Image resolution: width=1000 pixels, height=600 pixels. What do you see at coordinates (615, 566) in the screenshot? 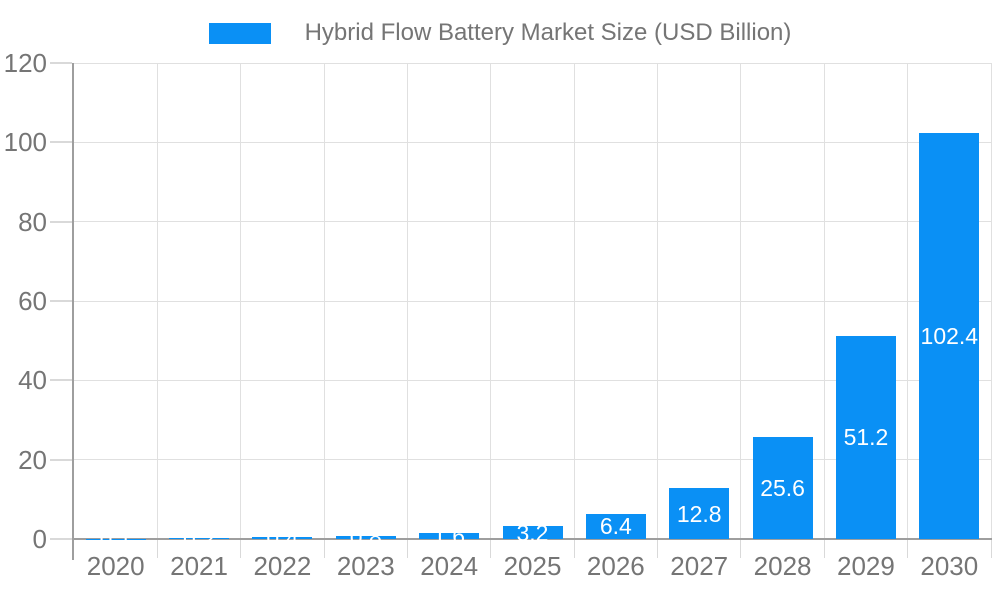
I see `x-axis-label: 2026` at bounding box center [615, 566].